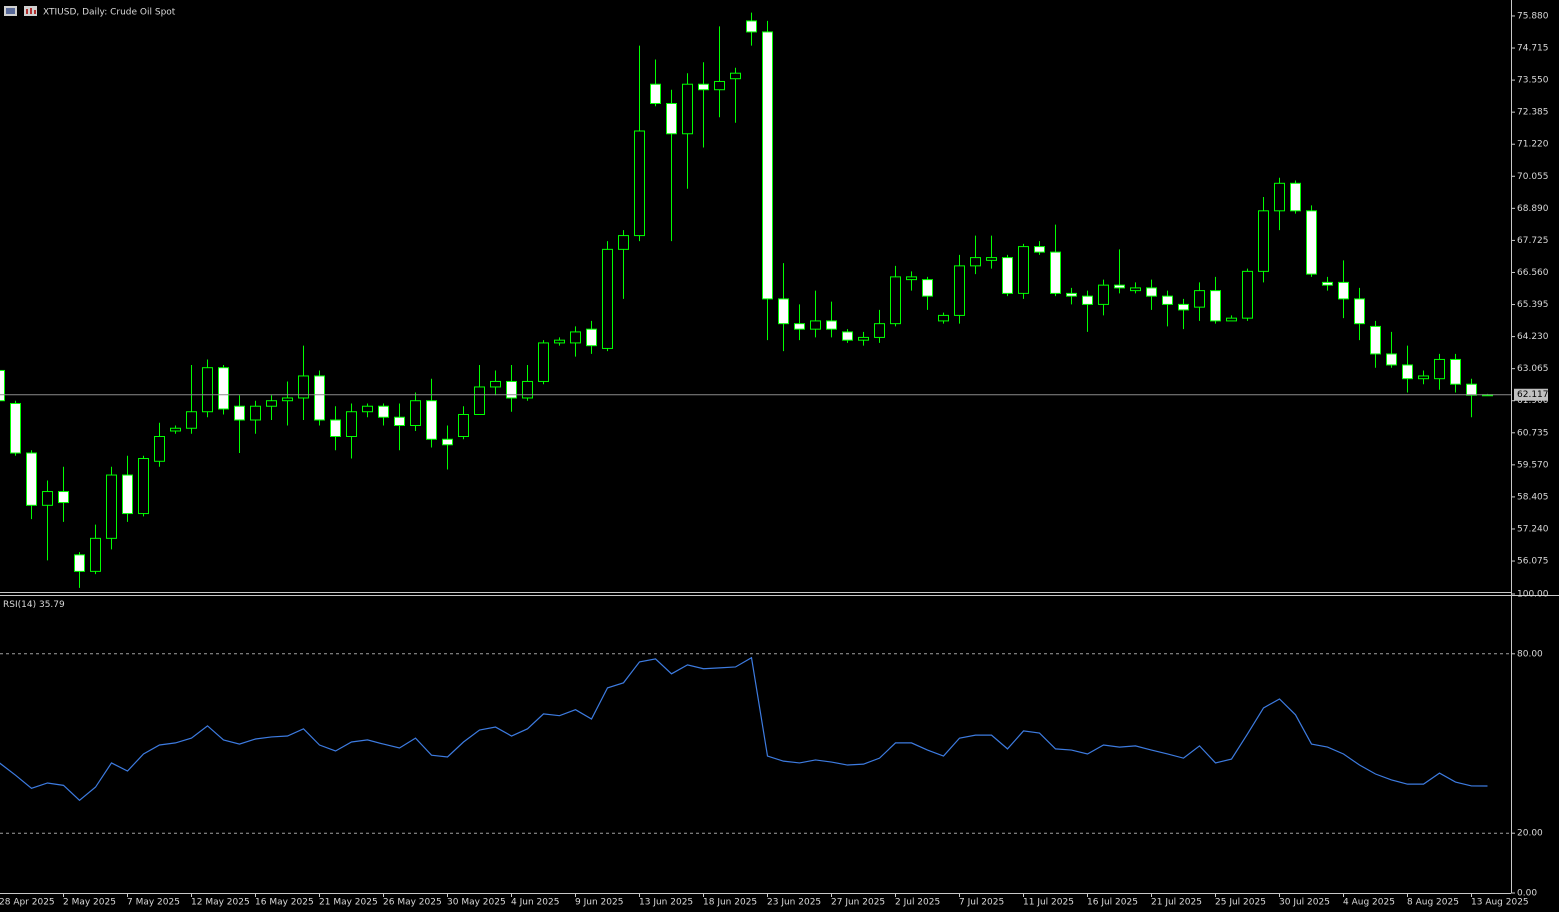 Image resolution: width=1559 pixels, height=912 pixels. Describe the element at coordinates (1533, 562) in the screenshot. I see `y-tick-label: 56.075` at that location.